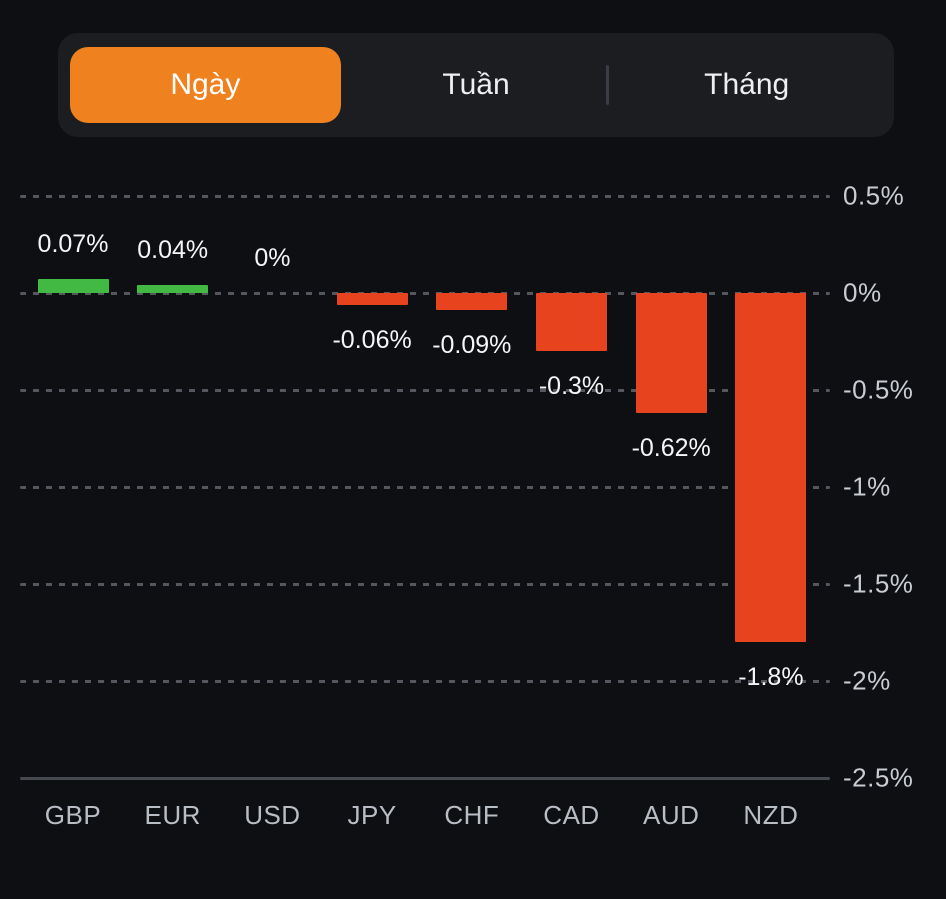  Describe the element at coordinates (173, 250) in the screenshot. I see `value-label-eur: 0.04%` at that location.